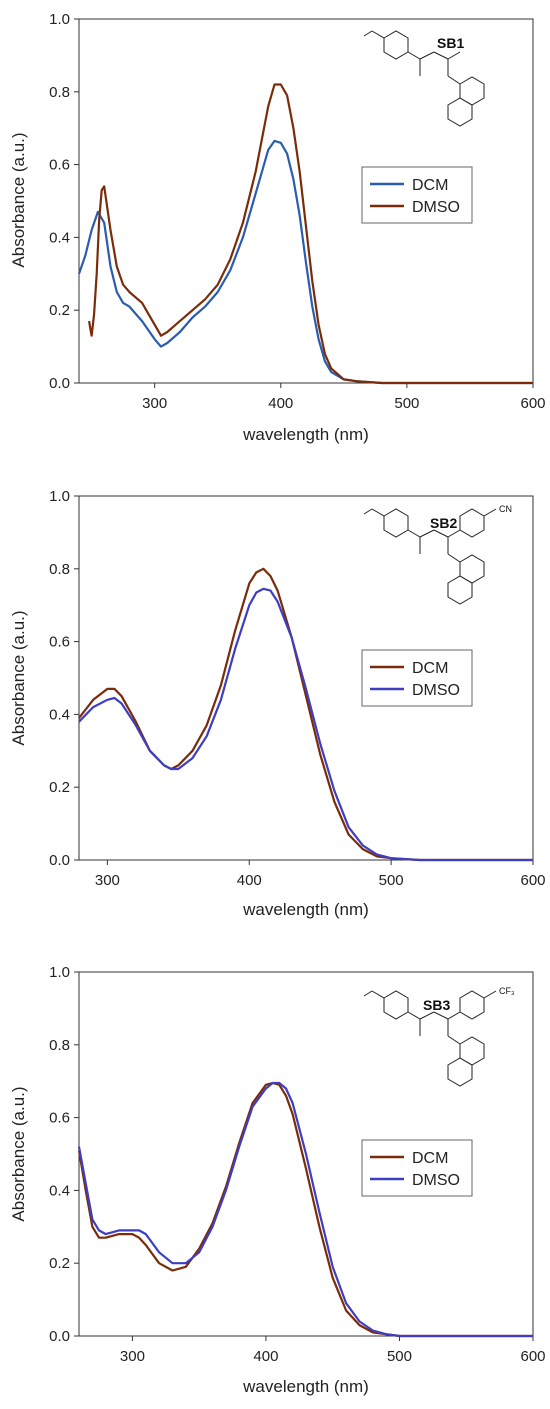 This screenshot has width=550, height=1409. Describe the element at coordinates (505, 509) in the screenshot. I see `cn-group-label: CN` at that location.